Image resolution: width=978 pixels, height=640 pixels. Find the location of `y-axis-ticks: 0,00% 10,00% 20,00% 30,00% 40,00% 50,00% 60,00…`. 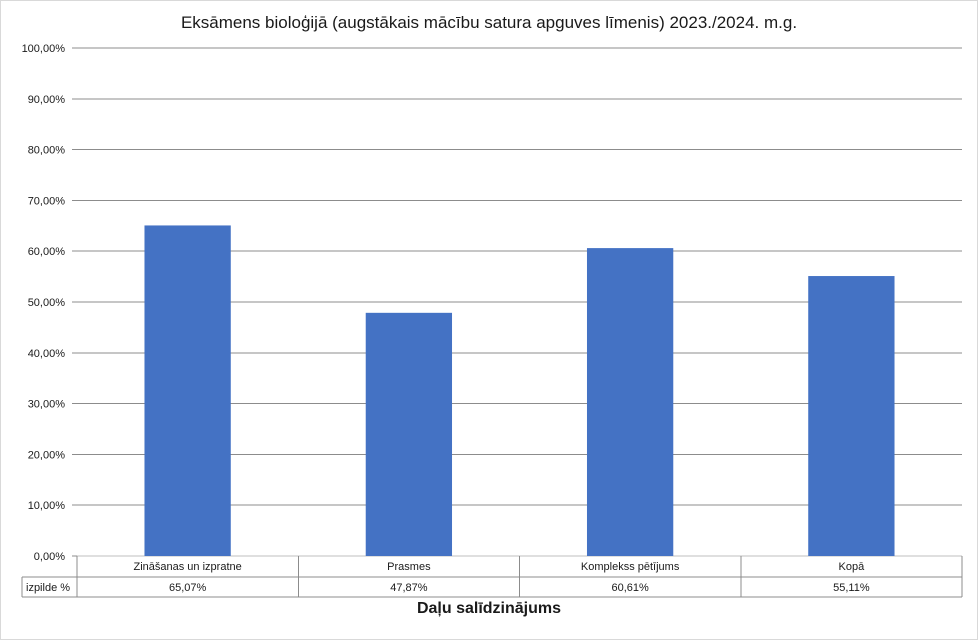

y-axis-ticks: 0,00% 10,00% 20,00% 30,00% 40,00% 50,00% 60,00… is located at coordinates (44, 303).